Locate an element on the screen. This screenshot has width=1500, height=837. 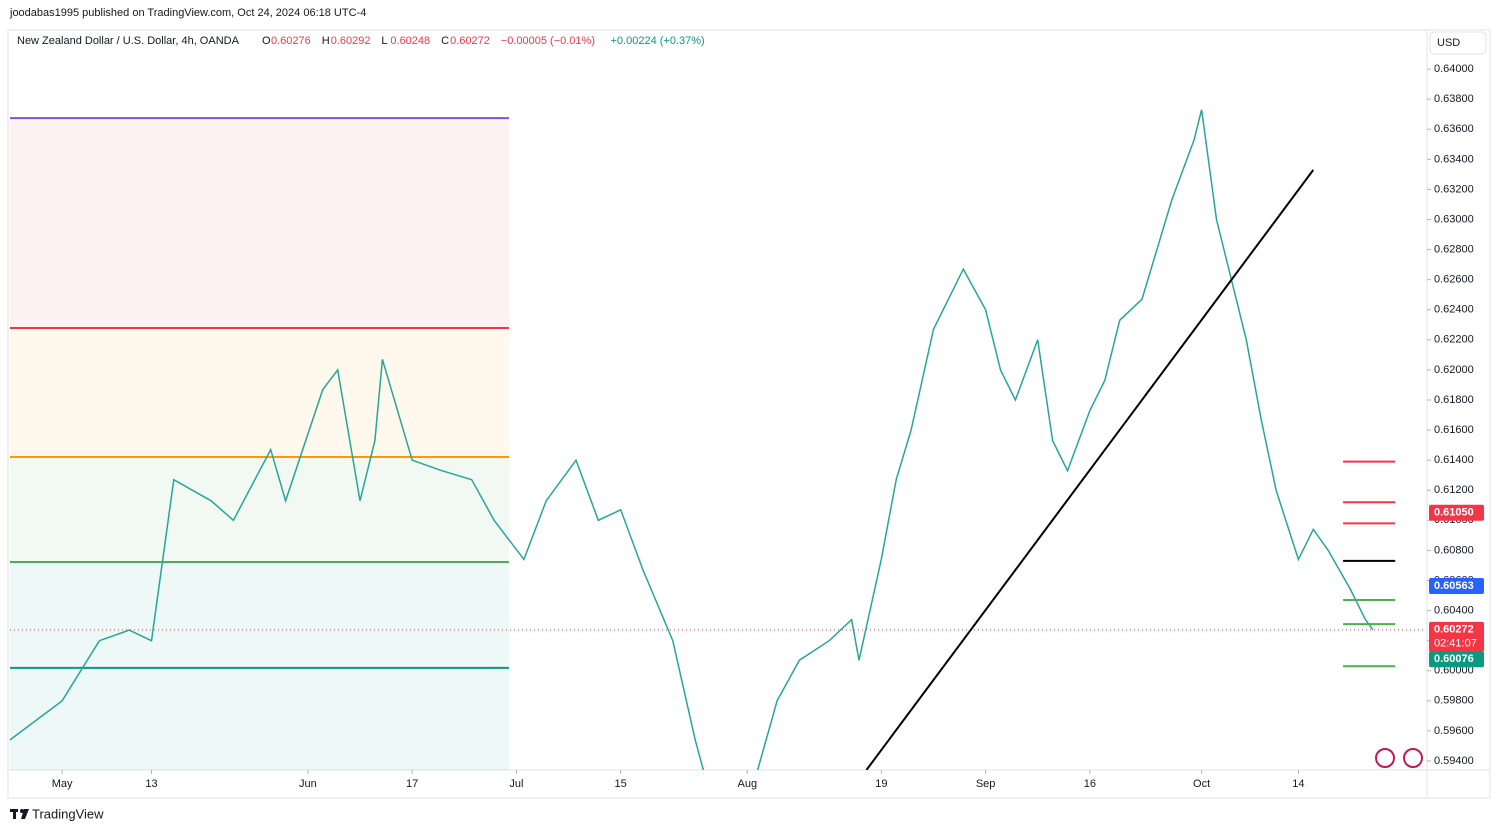
currency-button is located at coordinates (1458, 43).